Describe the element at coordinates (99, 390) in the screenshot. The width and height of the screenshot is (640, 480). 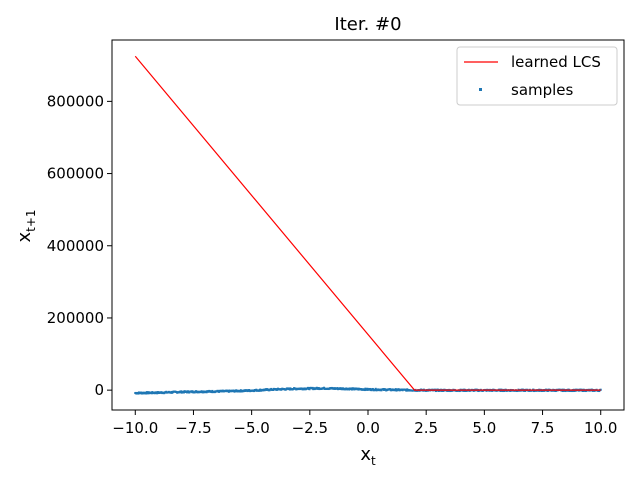
I see `y-tick-label: 0` at that location.